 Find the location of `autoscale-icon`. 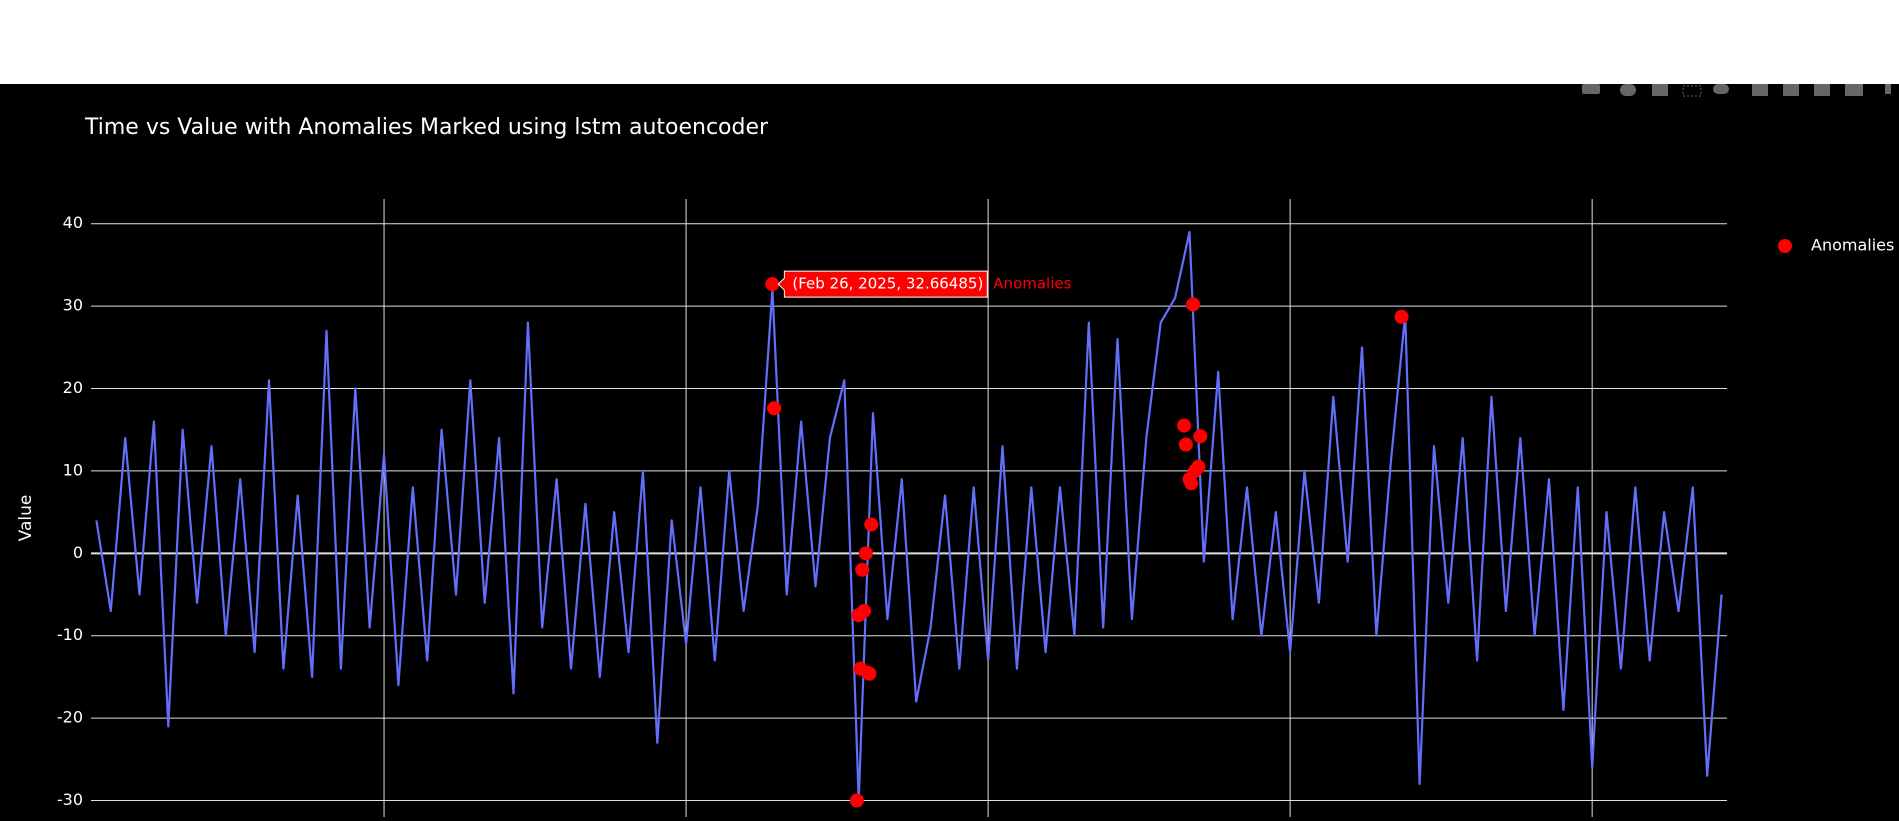

autoscale-icon is located at coordinates (1822, 90).